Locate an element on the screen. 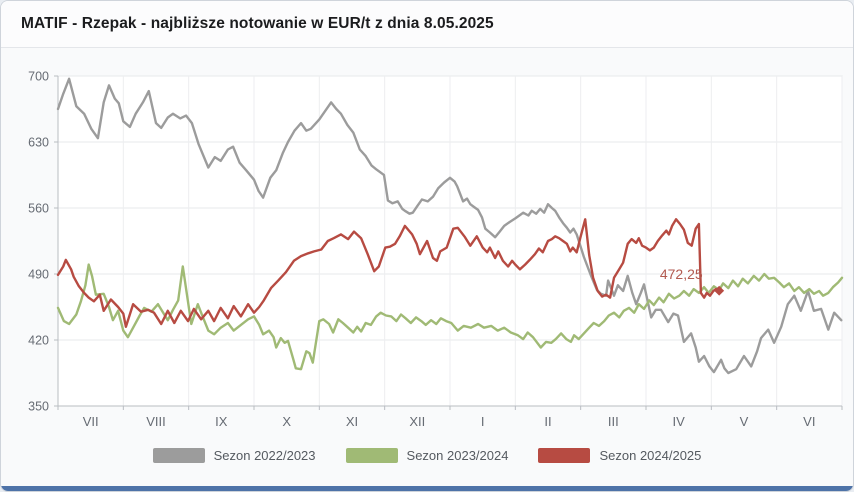 The width and height of the screenshot is (854, 492). legend-item-sezon-2024-2025: Sezon 2024/2025 is located at coordinates (620, 455).